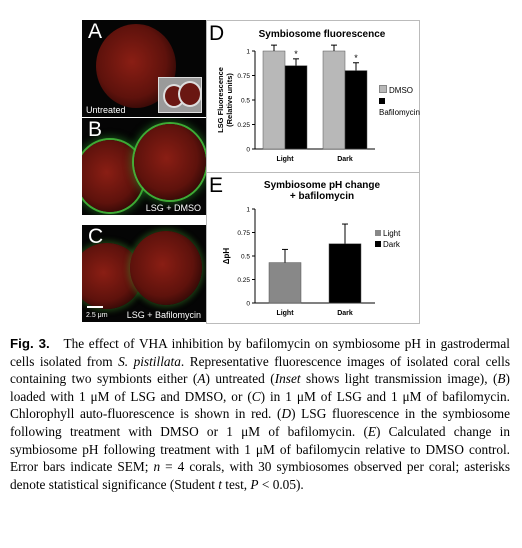 This screenshot has height=548, width=522. What do you see at coordinates (95, 307) in the screenshot?
I see `scale-bar` at bounding box center [95, 307].